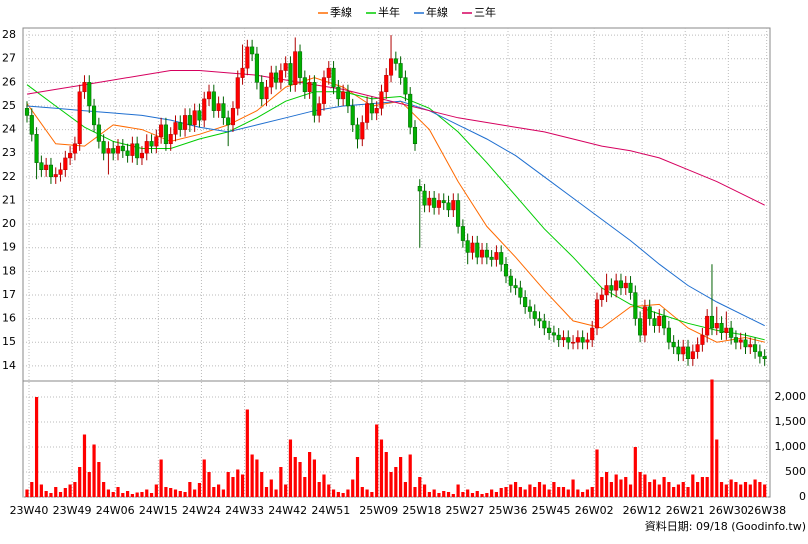  Describe the element at coordinates (9, 152) in the screenshot. I see `y-tick-label: 23` at that location.